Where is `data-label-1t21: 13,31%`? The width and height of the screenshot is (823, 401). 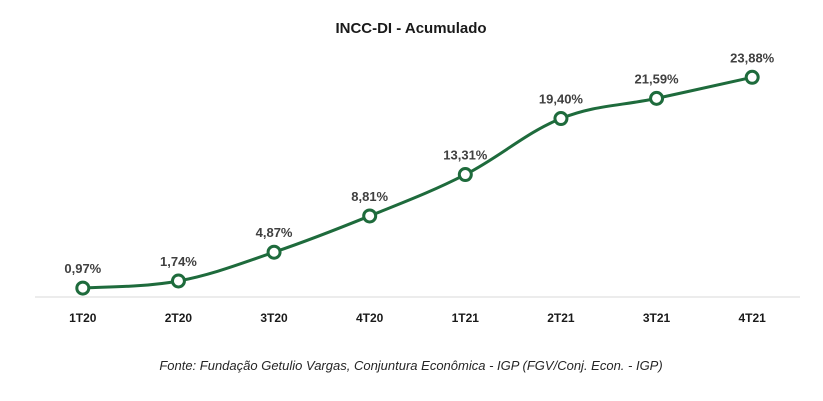
data-label-1t21: 13,31% is located at coordinates (465, 155).